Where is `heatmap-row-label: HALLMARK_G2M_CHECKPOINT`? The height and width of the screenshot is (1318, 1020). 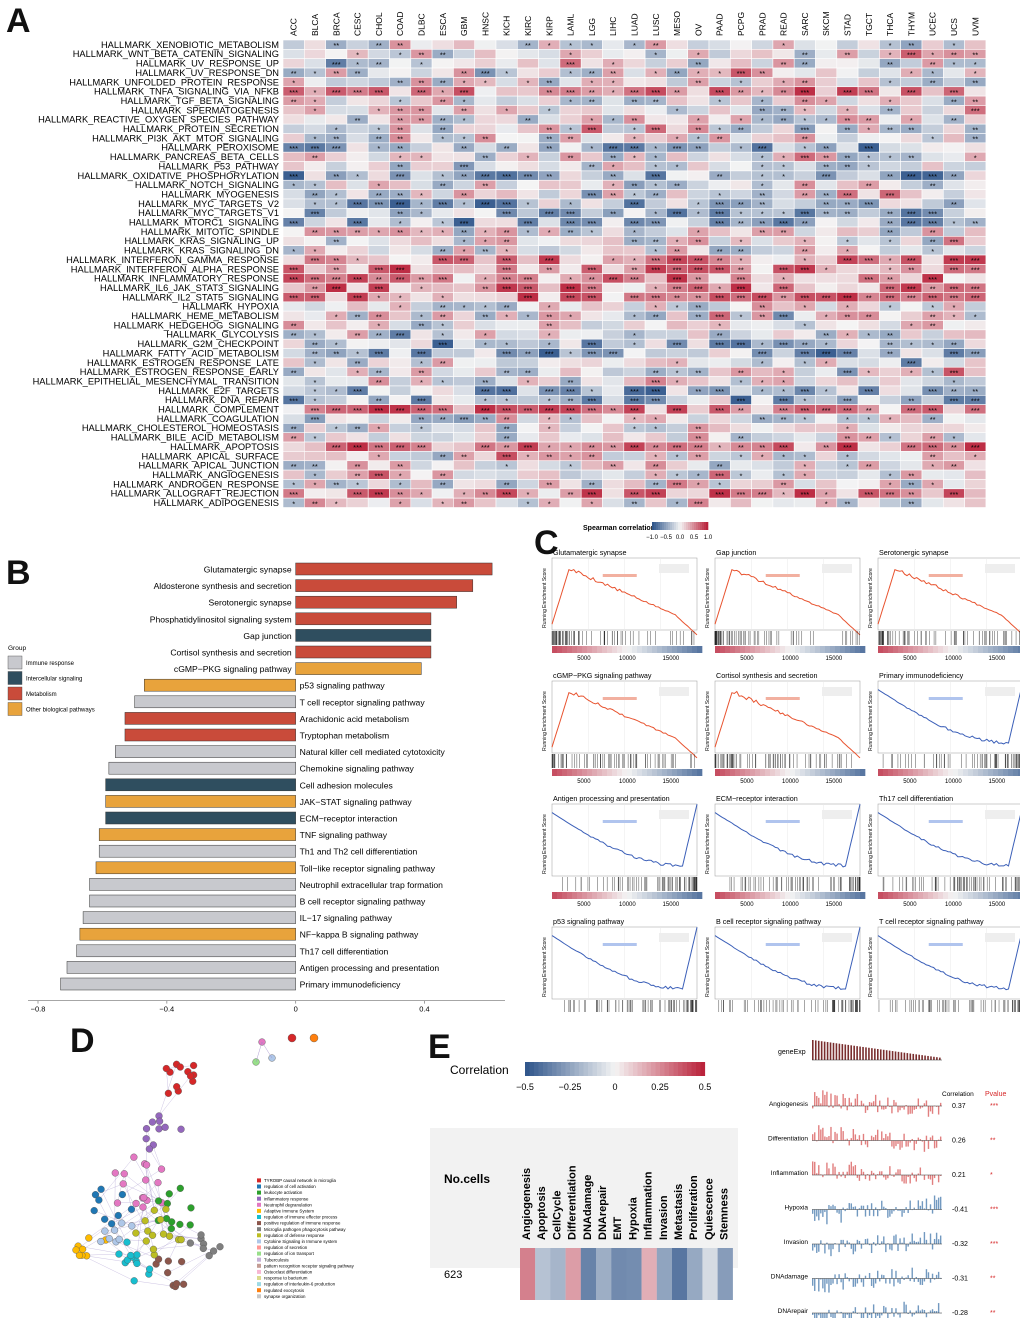
heatmap-row-label: HALLMARK_G2M_CHECKPOINT is located at coordinates (208, 344).